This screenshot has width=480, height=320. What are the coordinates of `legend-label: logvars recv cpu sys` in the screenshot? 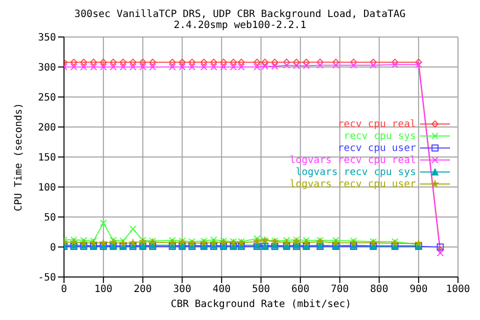 It's located at (356, 172).